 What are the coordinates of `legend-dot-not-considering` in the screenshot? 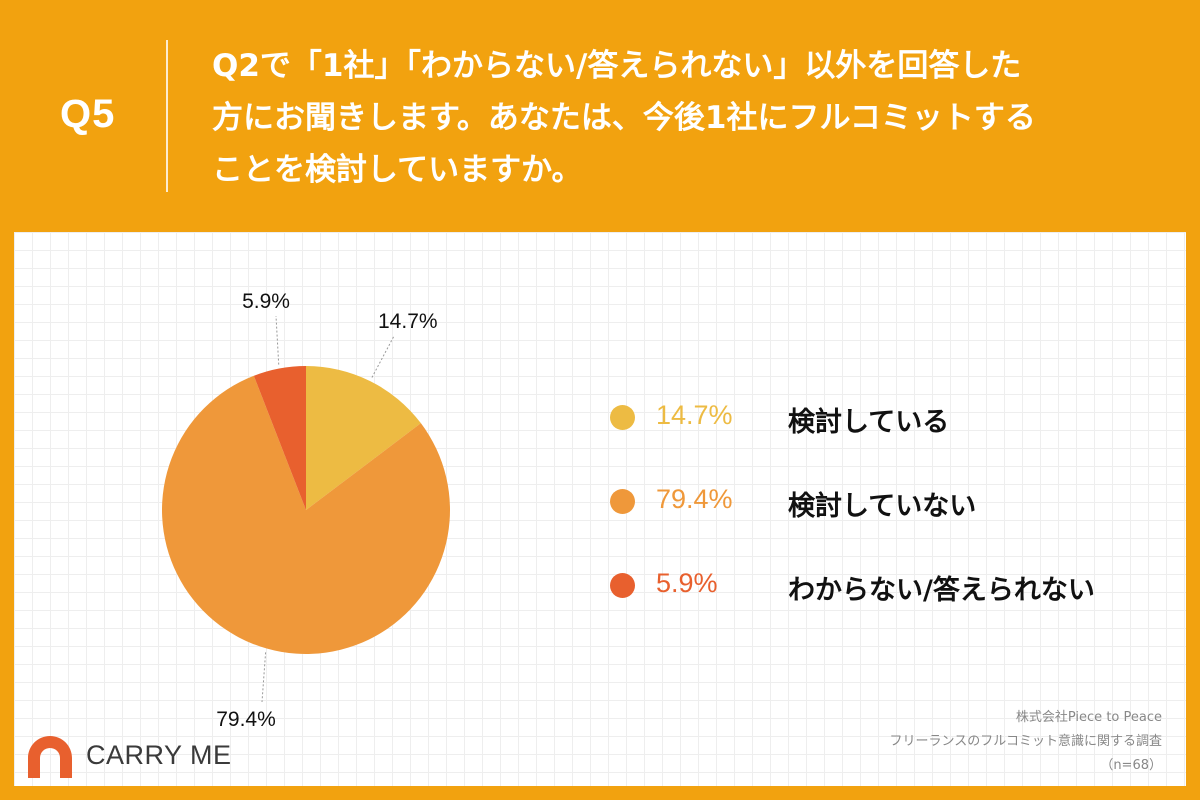 It's located at (622, 501).